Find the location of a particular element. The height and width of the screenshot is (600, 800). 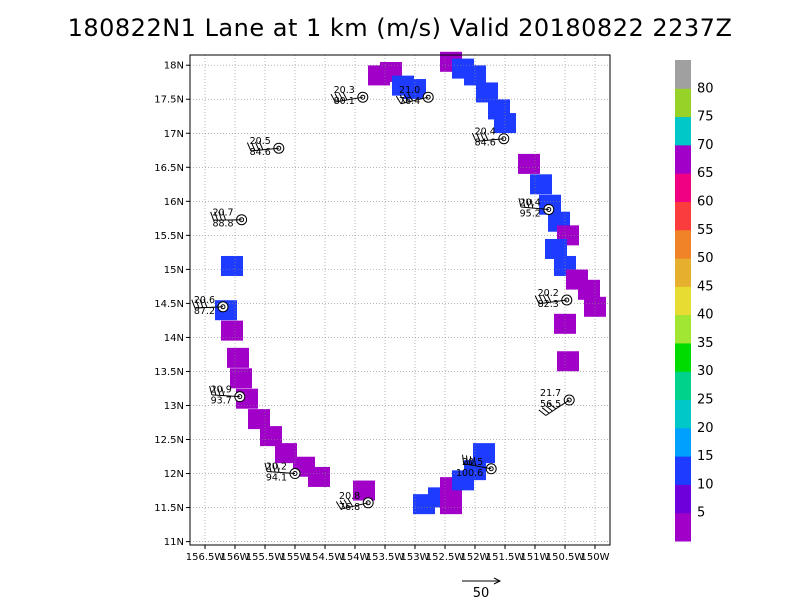

dropsonde-speed-label: 20.9 is located at coordinates (221, 390).